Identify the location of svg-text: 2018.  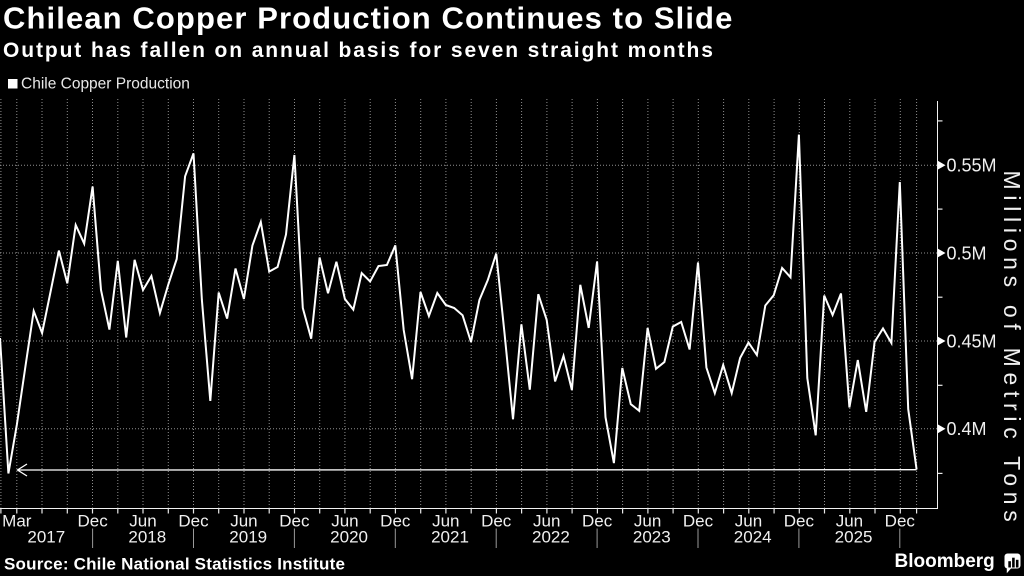
(147, 537).